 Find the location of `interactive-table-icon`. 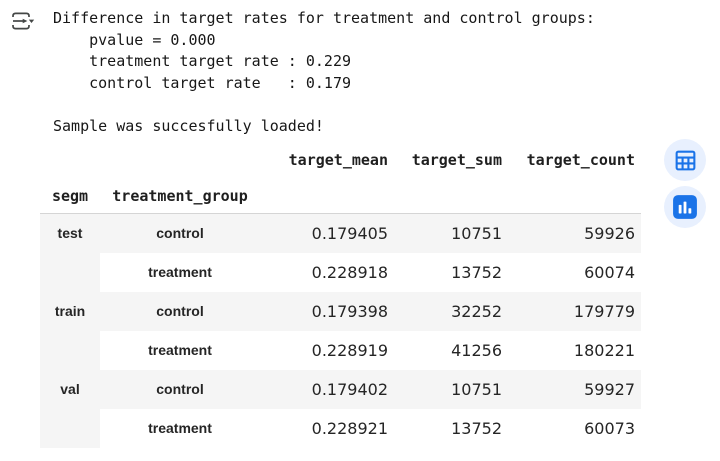

interactive-table-icon is located at coordinates (685, 160).